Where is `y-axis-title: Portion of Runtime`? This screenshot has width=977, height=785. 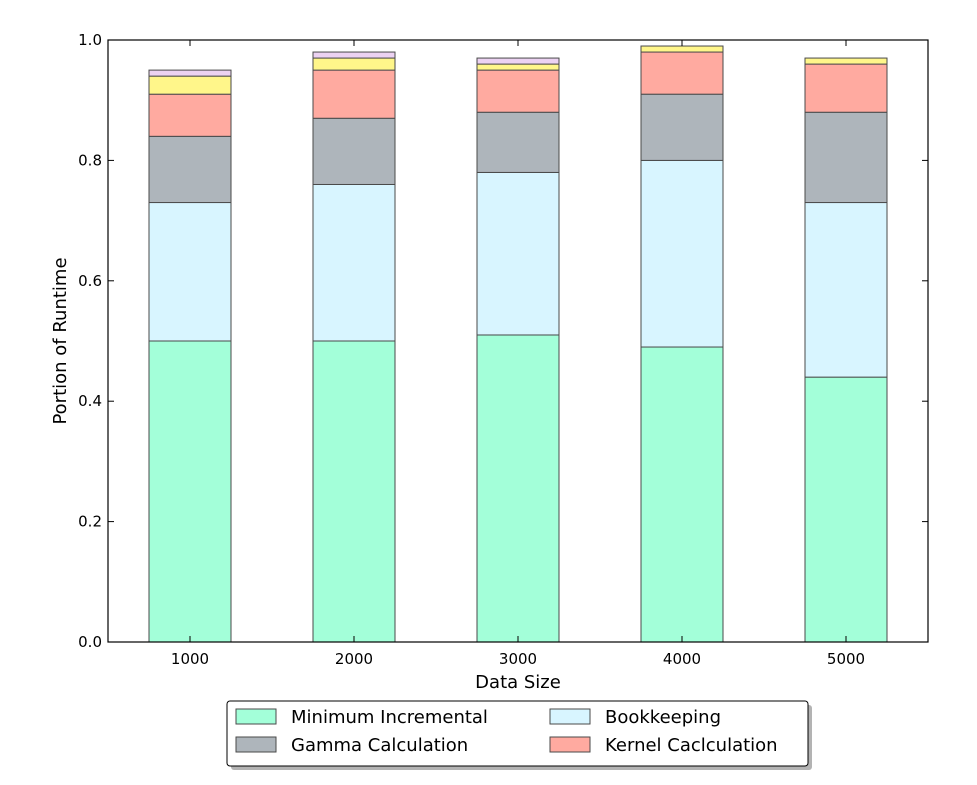 y-axis-title: Portion of Runtime is located at coordinates (60, 340).